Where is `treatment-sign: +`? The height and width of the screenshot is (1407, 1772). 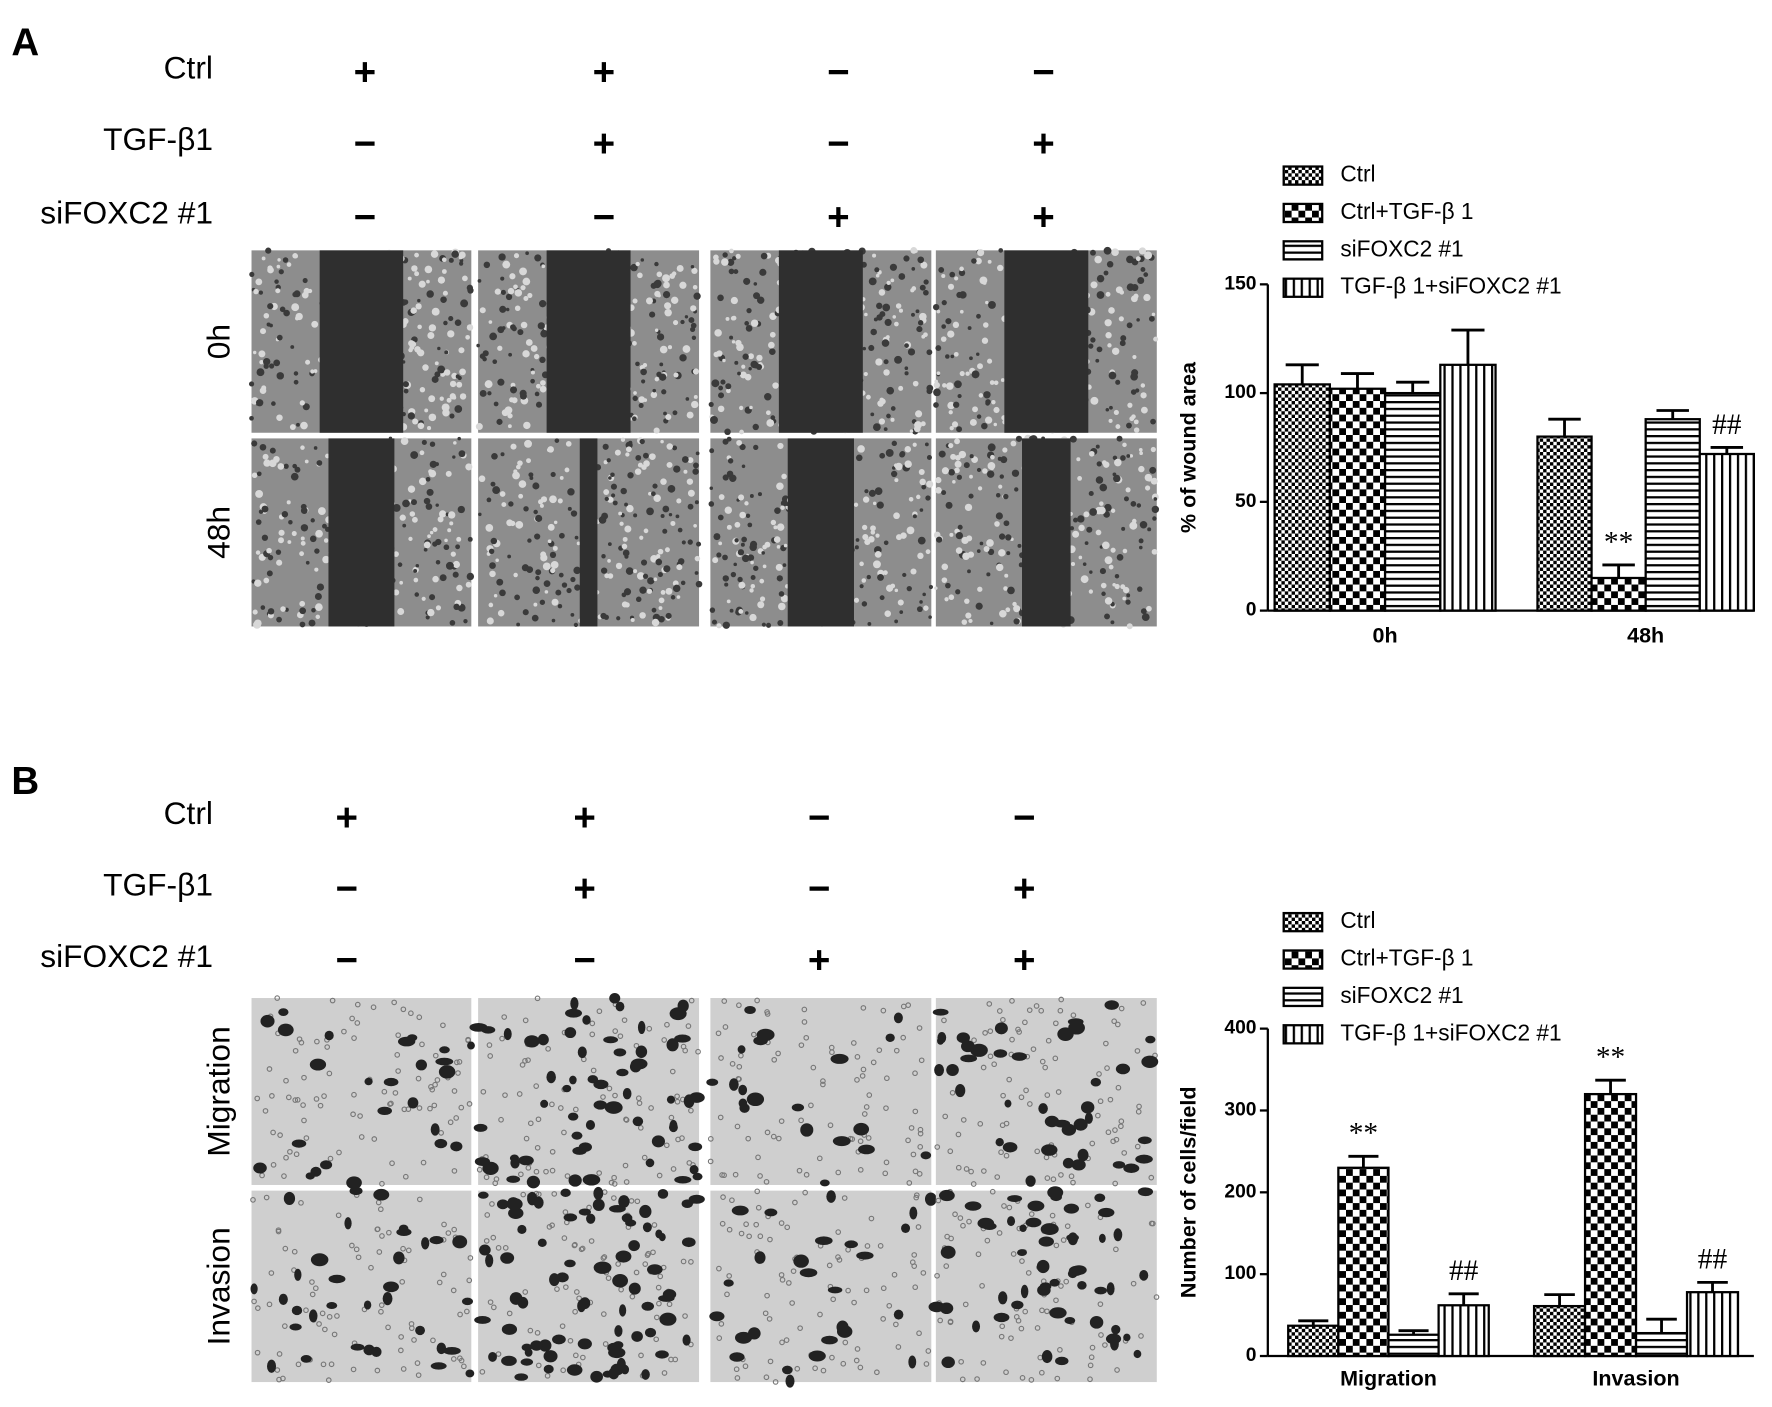
treatment-sign: + is located at coordinates (1024, 960).